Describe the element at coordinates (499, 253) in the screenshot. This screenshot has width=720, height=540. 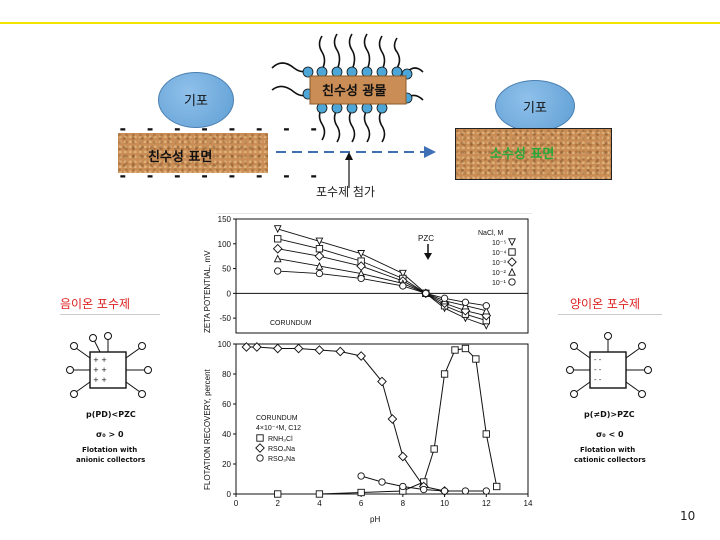
I see `zeta-legend-label: 10⁻⁴` at that location.